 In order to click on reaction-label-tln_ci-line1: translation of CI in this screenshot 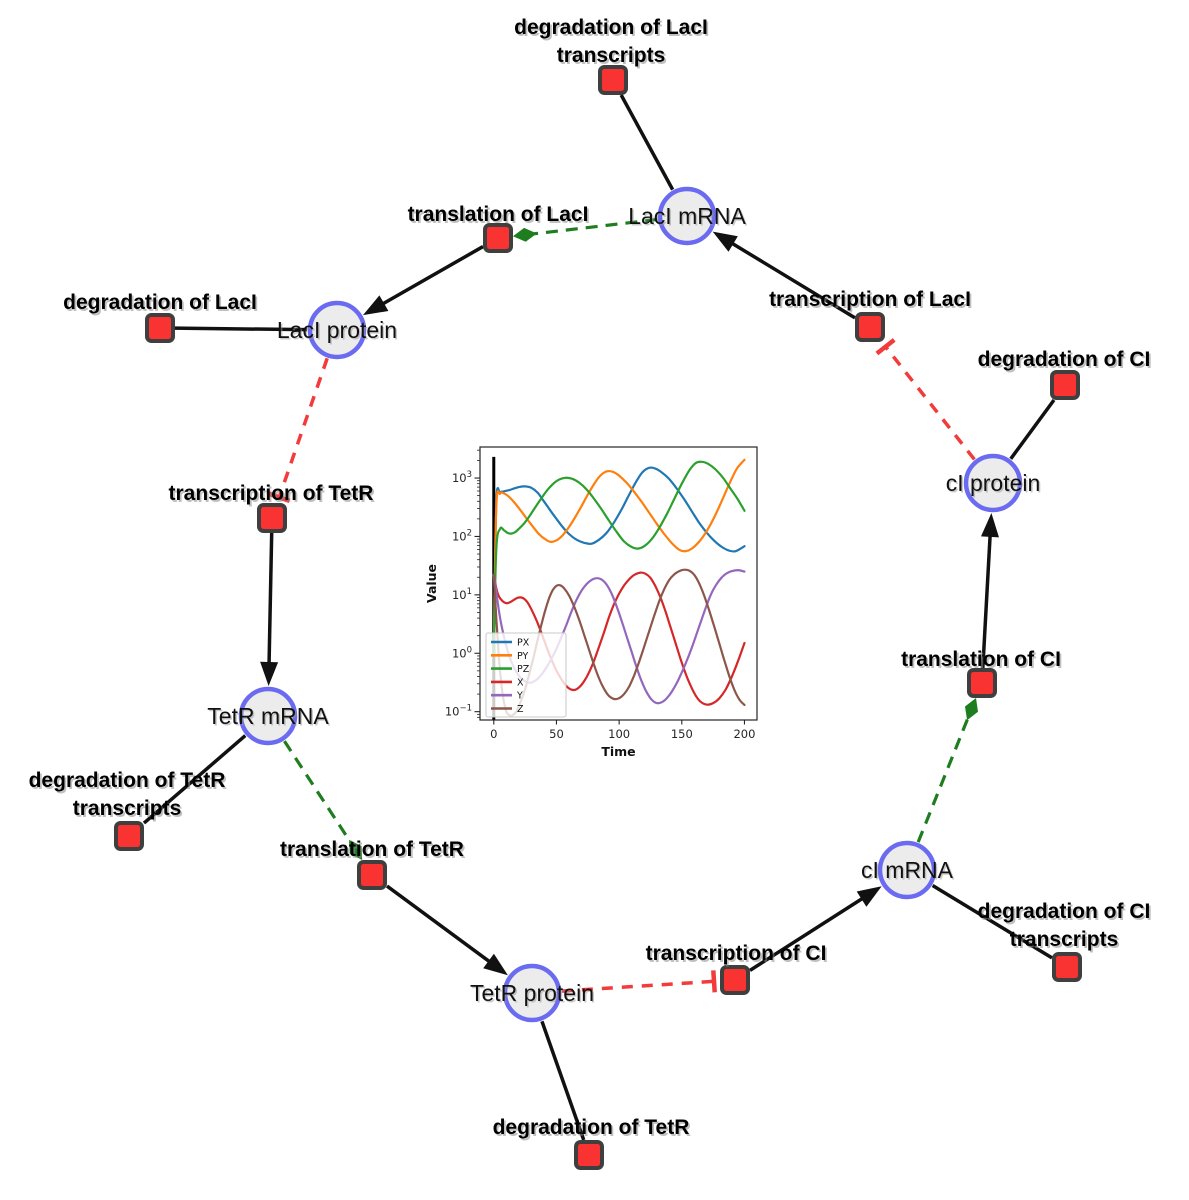, I will do `click(981, 659)`.